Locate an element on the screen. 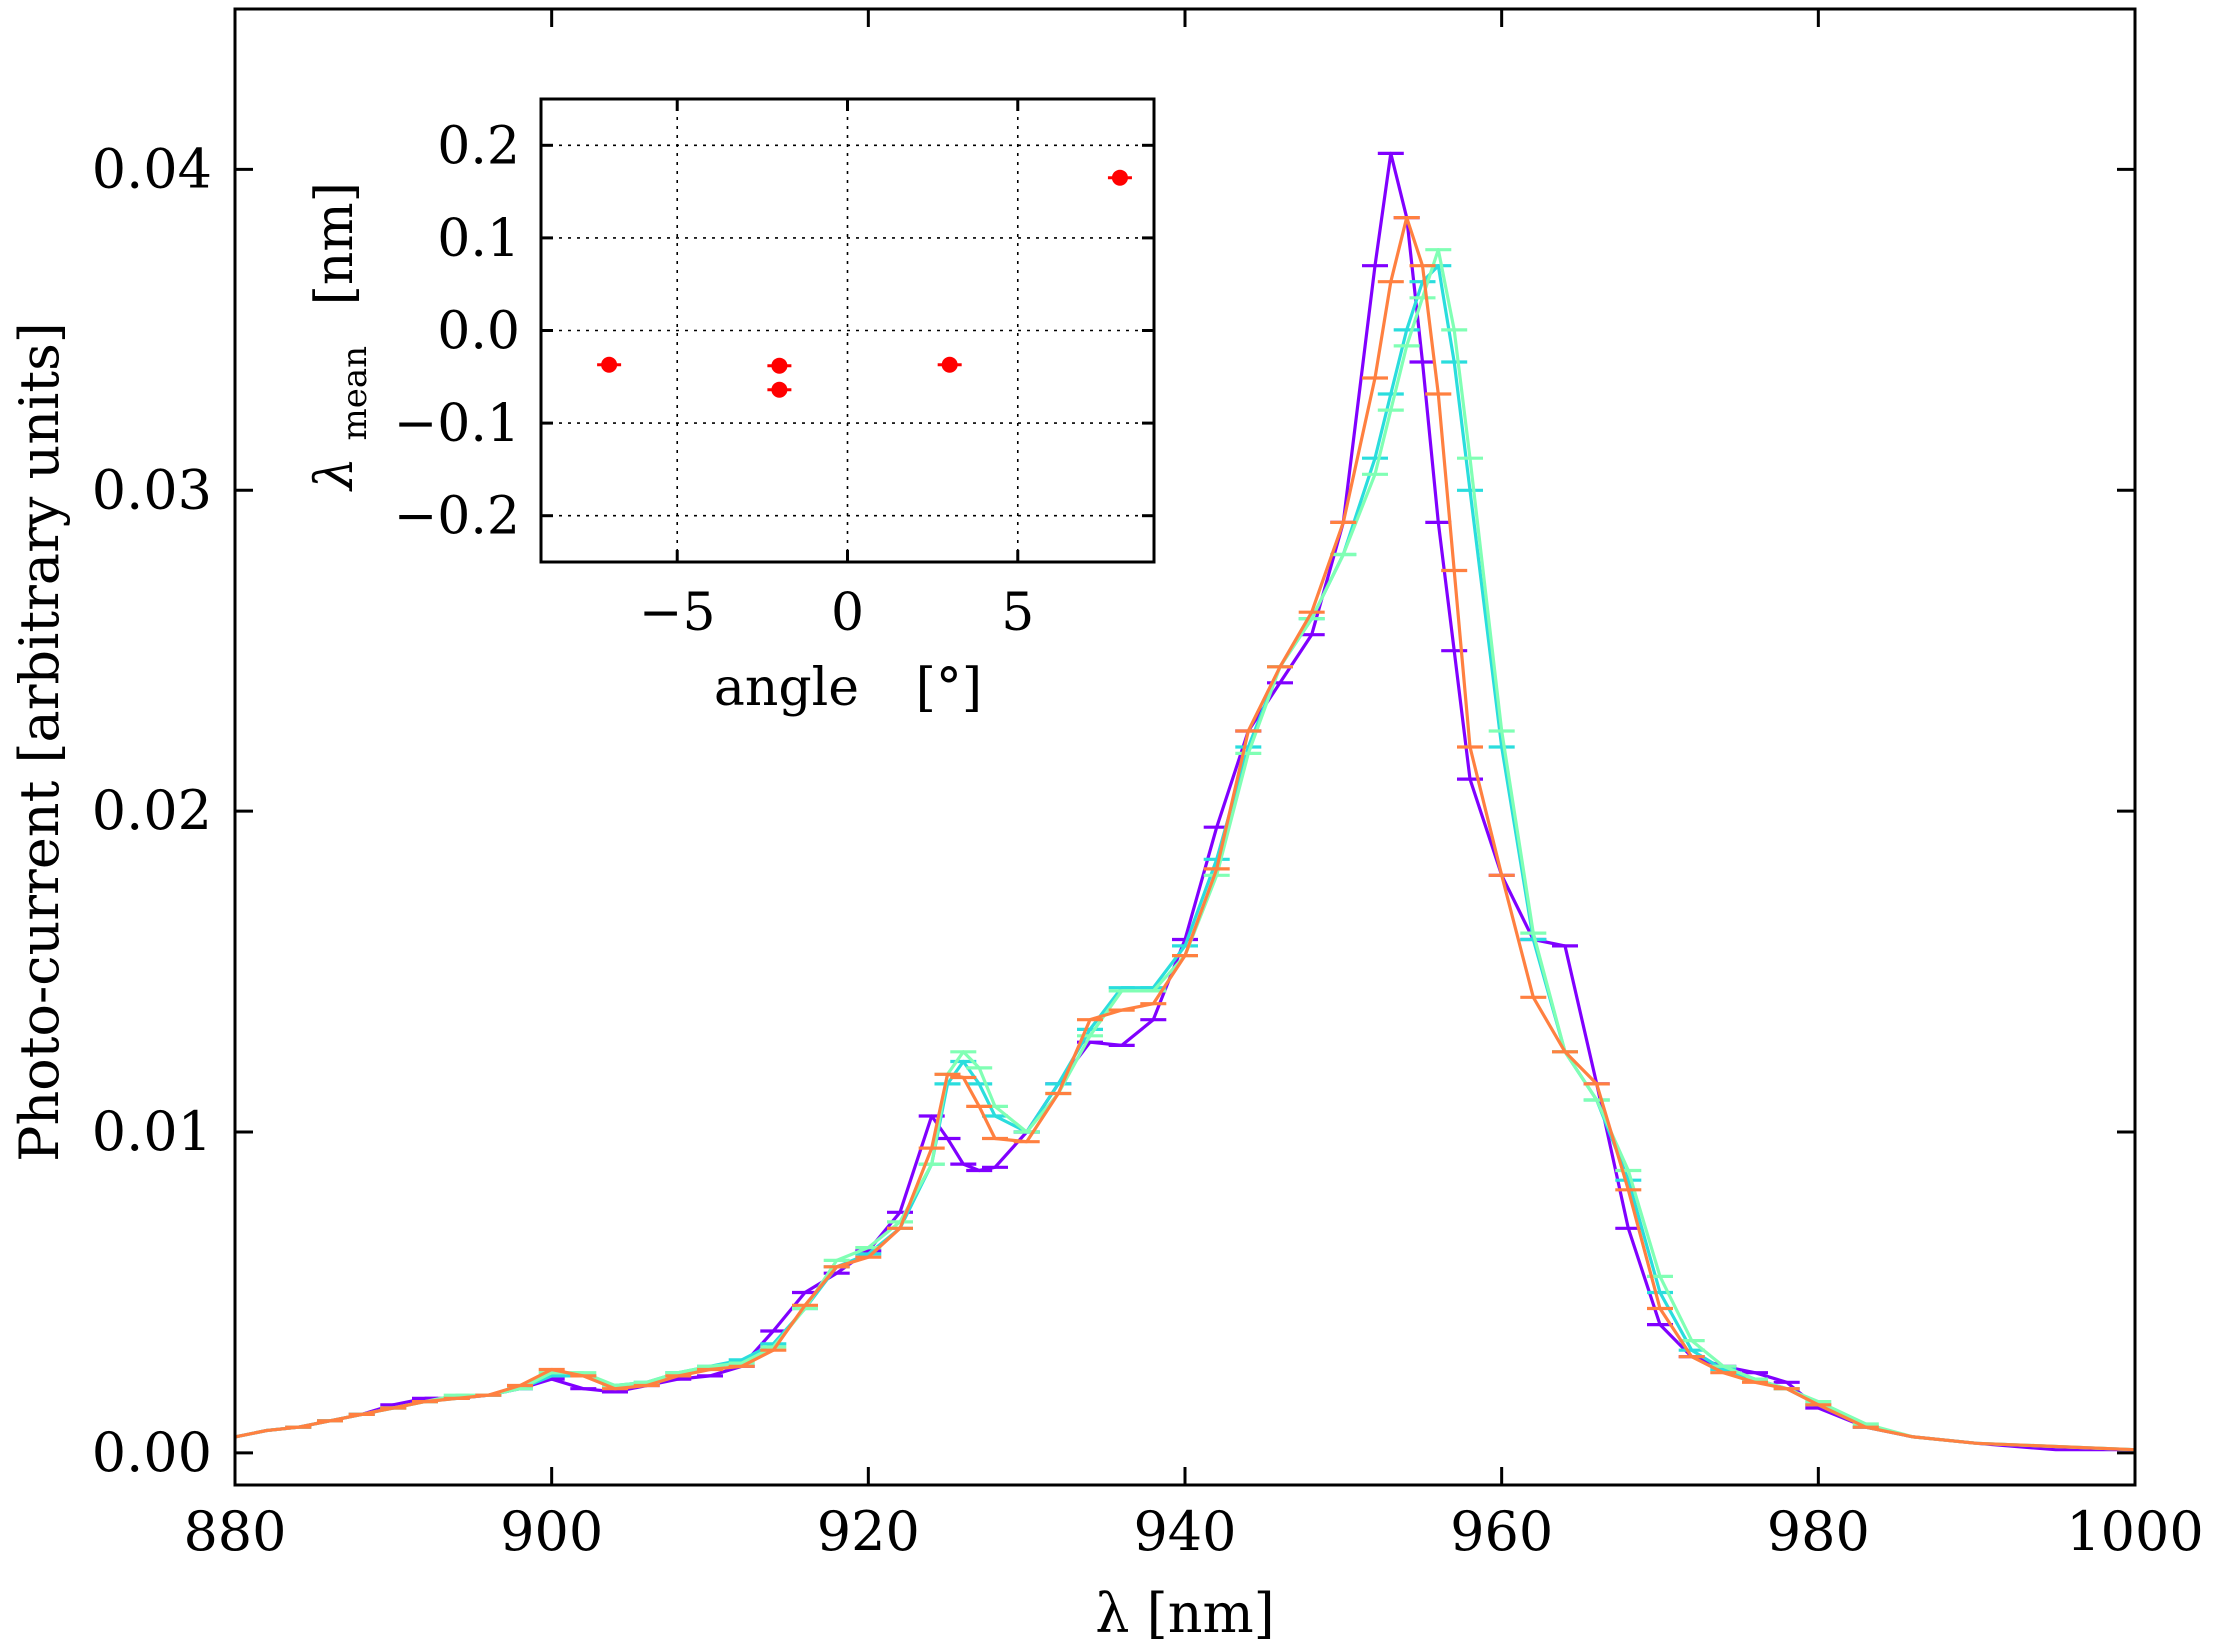  main-y-tick-label: 0.02 is located at coordinates (152, 810).